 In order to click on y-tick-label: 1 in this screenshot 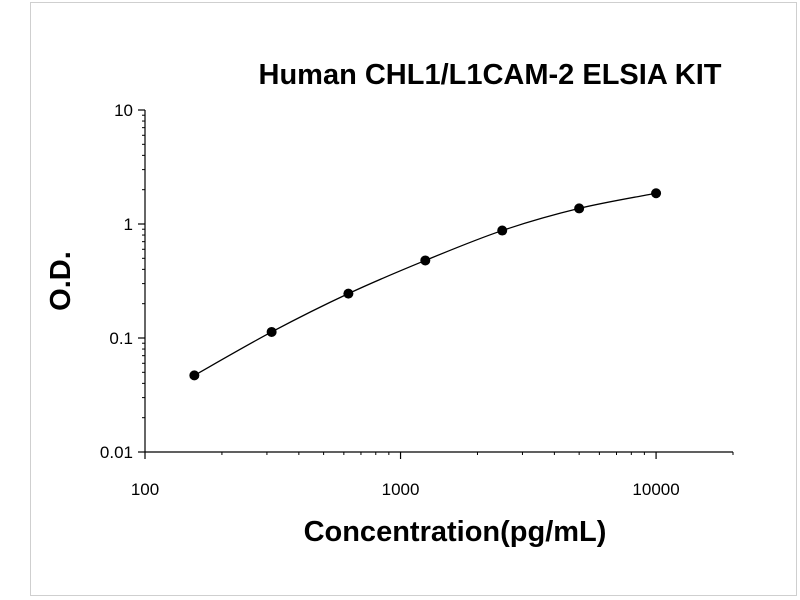, I will do `click(128, 224)`.